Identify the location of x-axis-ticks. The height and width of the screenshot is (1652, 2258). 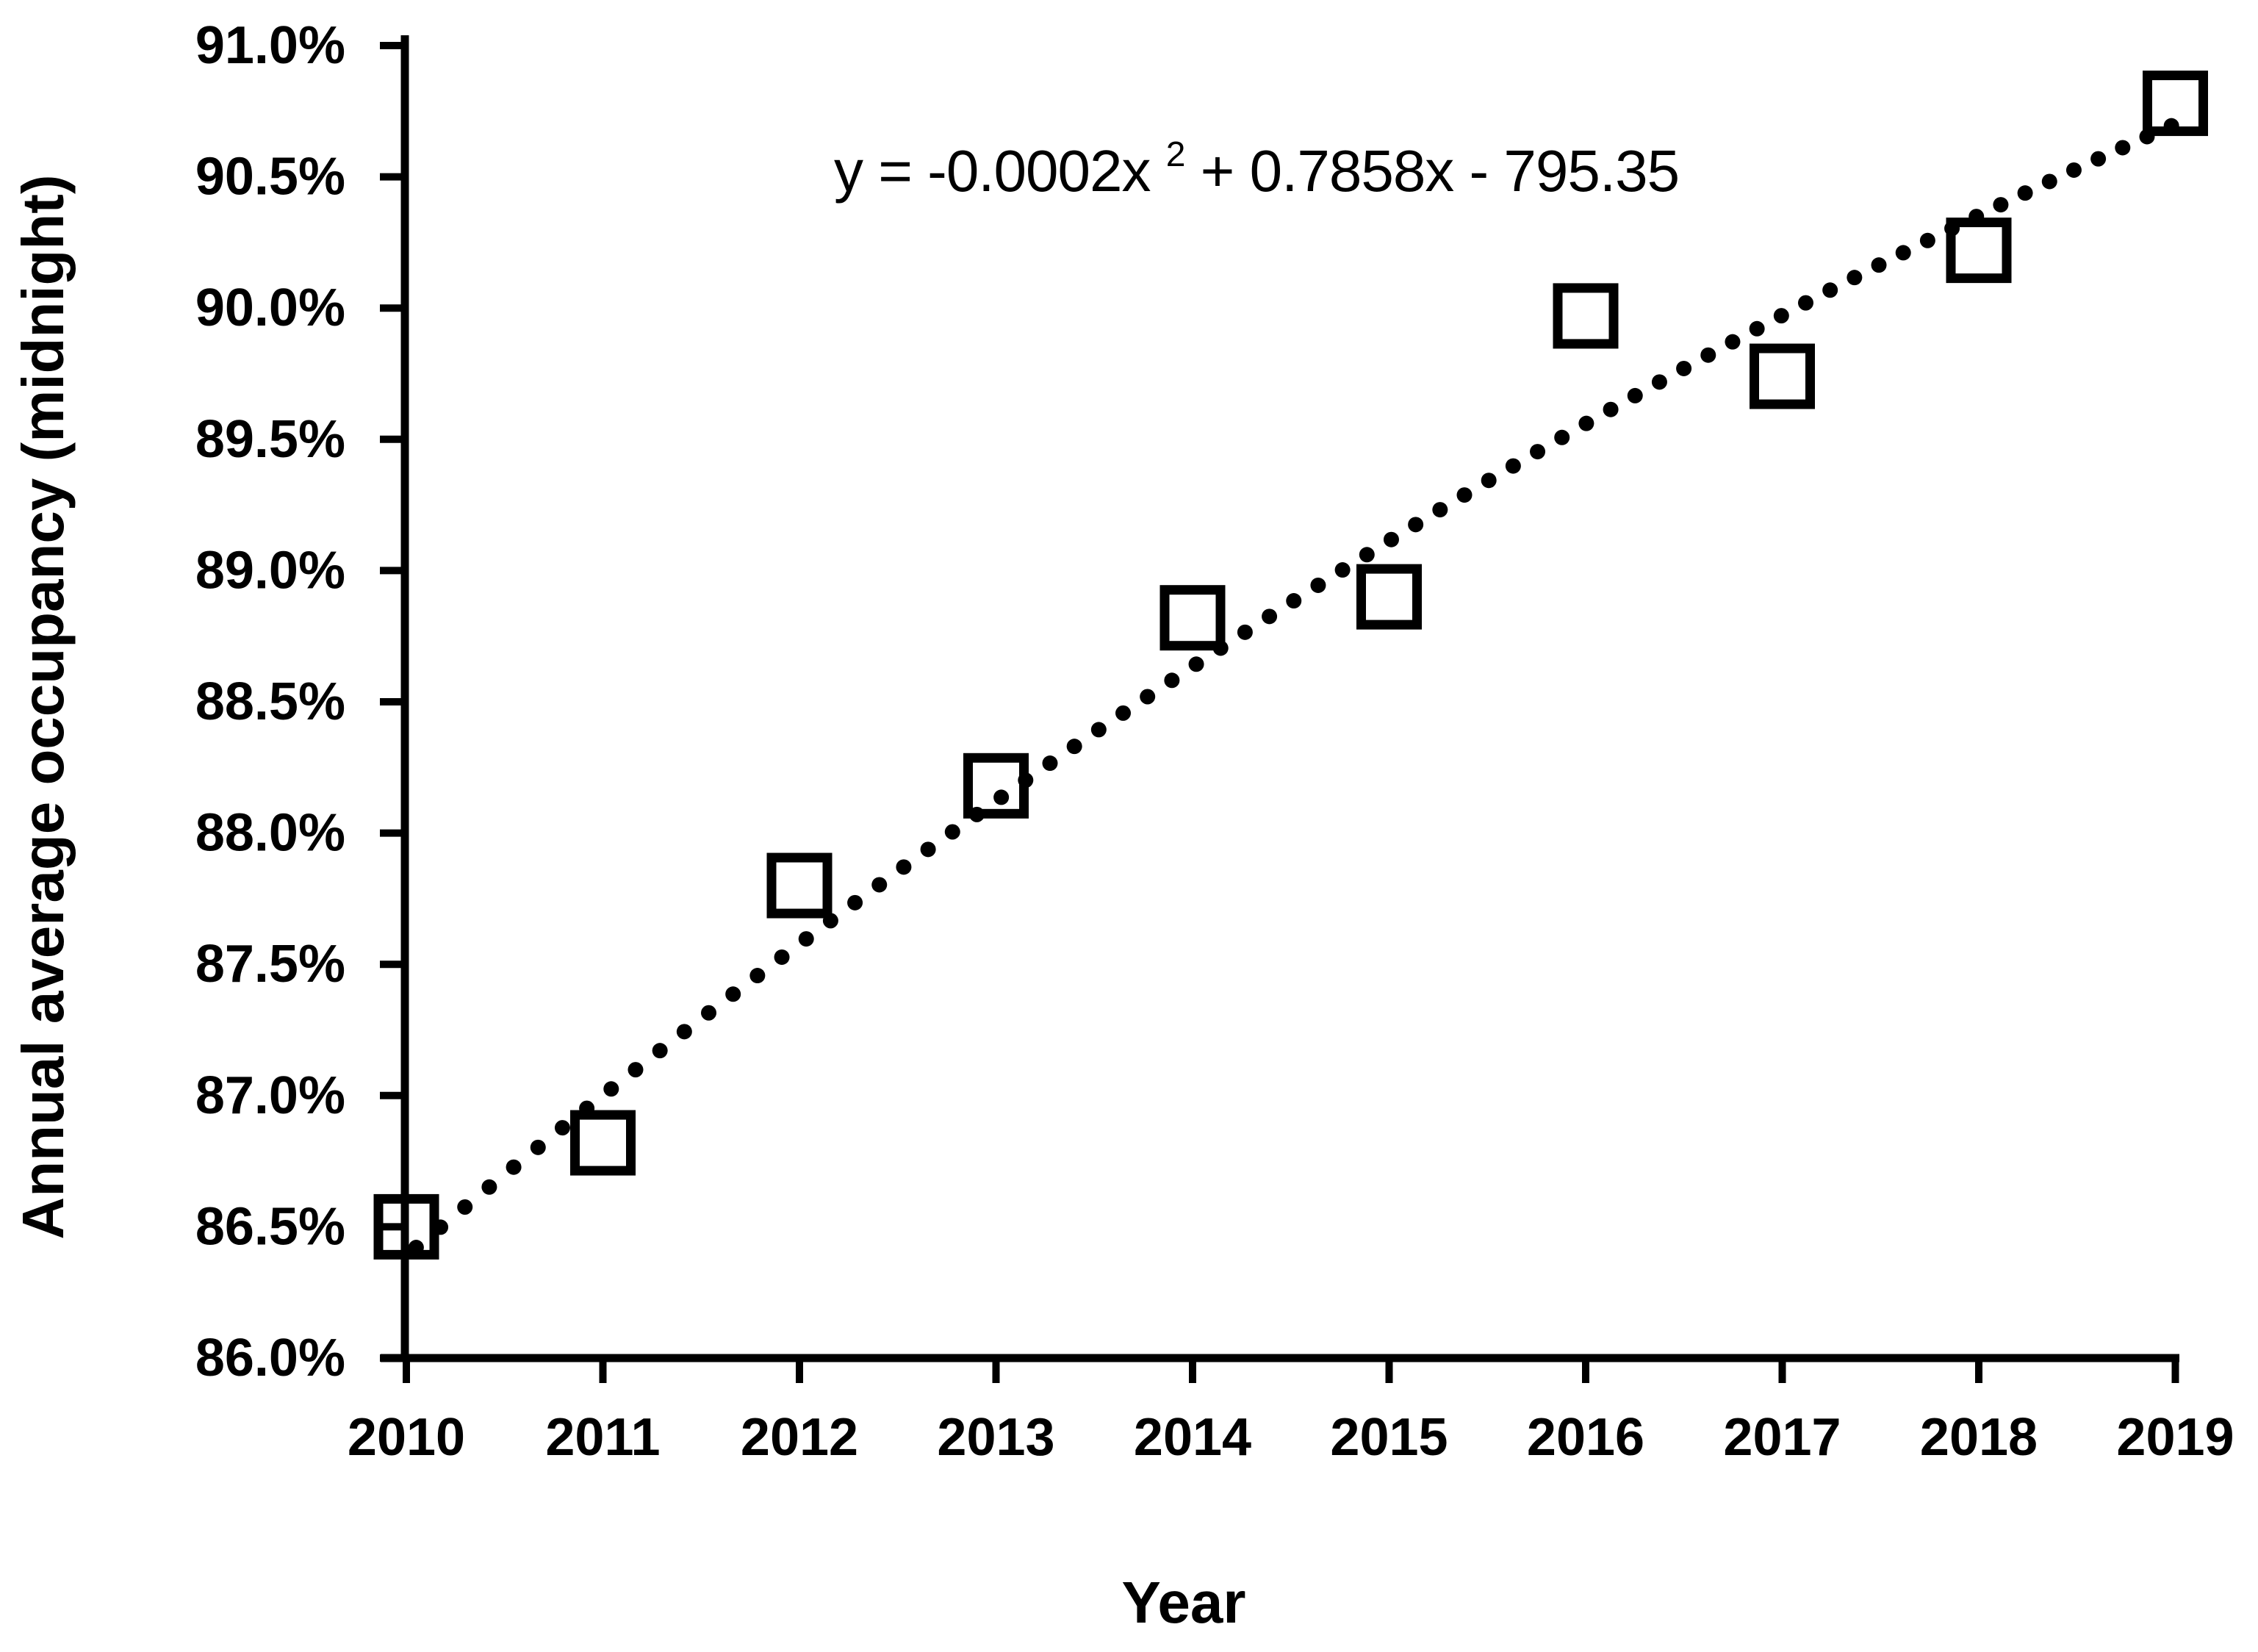
(1291, 1370).